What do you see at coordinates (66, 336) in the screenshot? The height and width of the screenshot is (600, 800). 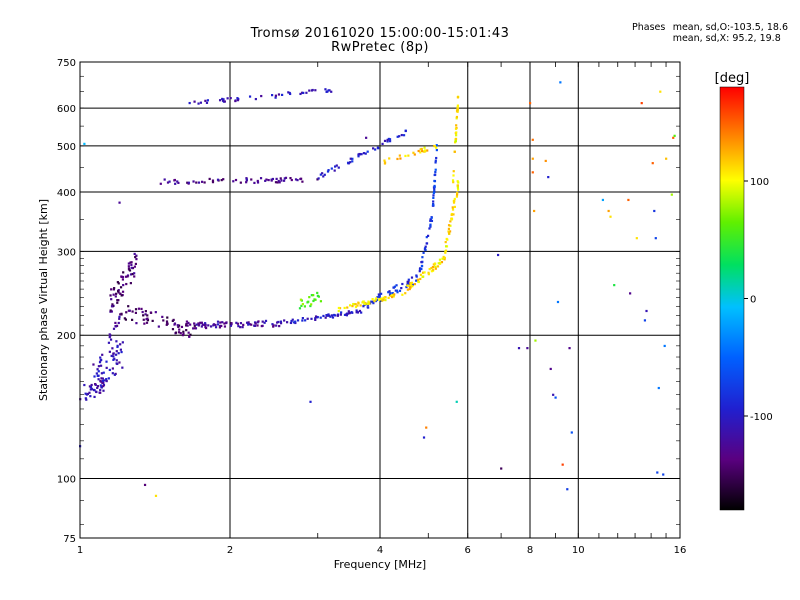 I see `y-tick-label: 200` at bounding box center [66, 336].